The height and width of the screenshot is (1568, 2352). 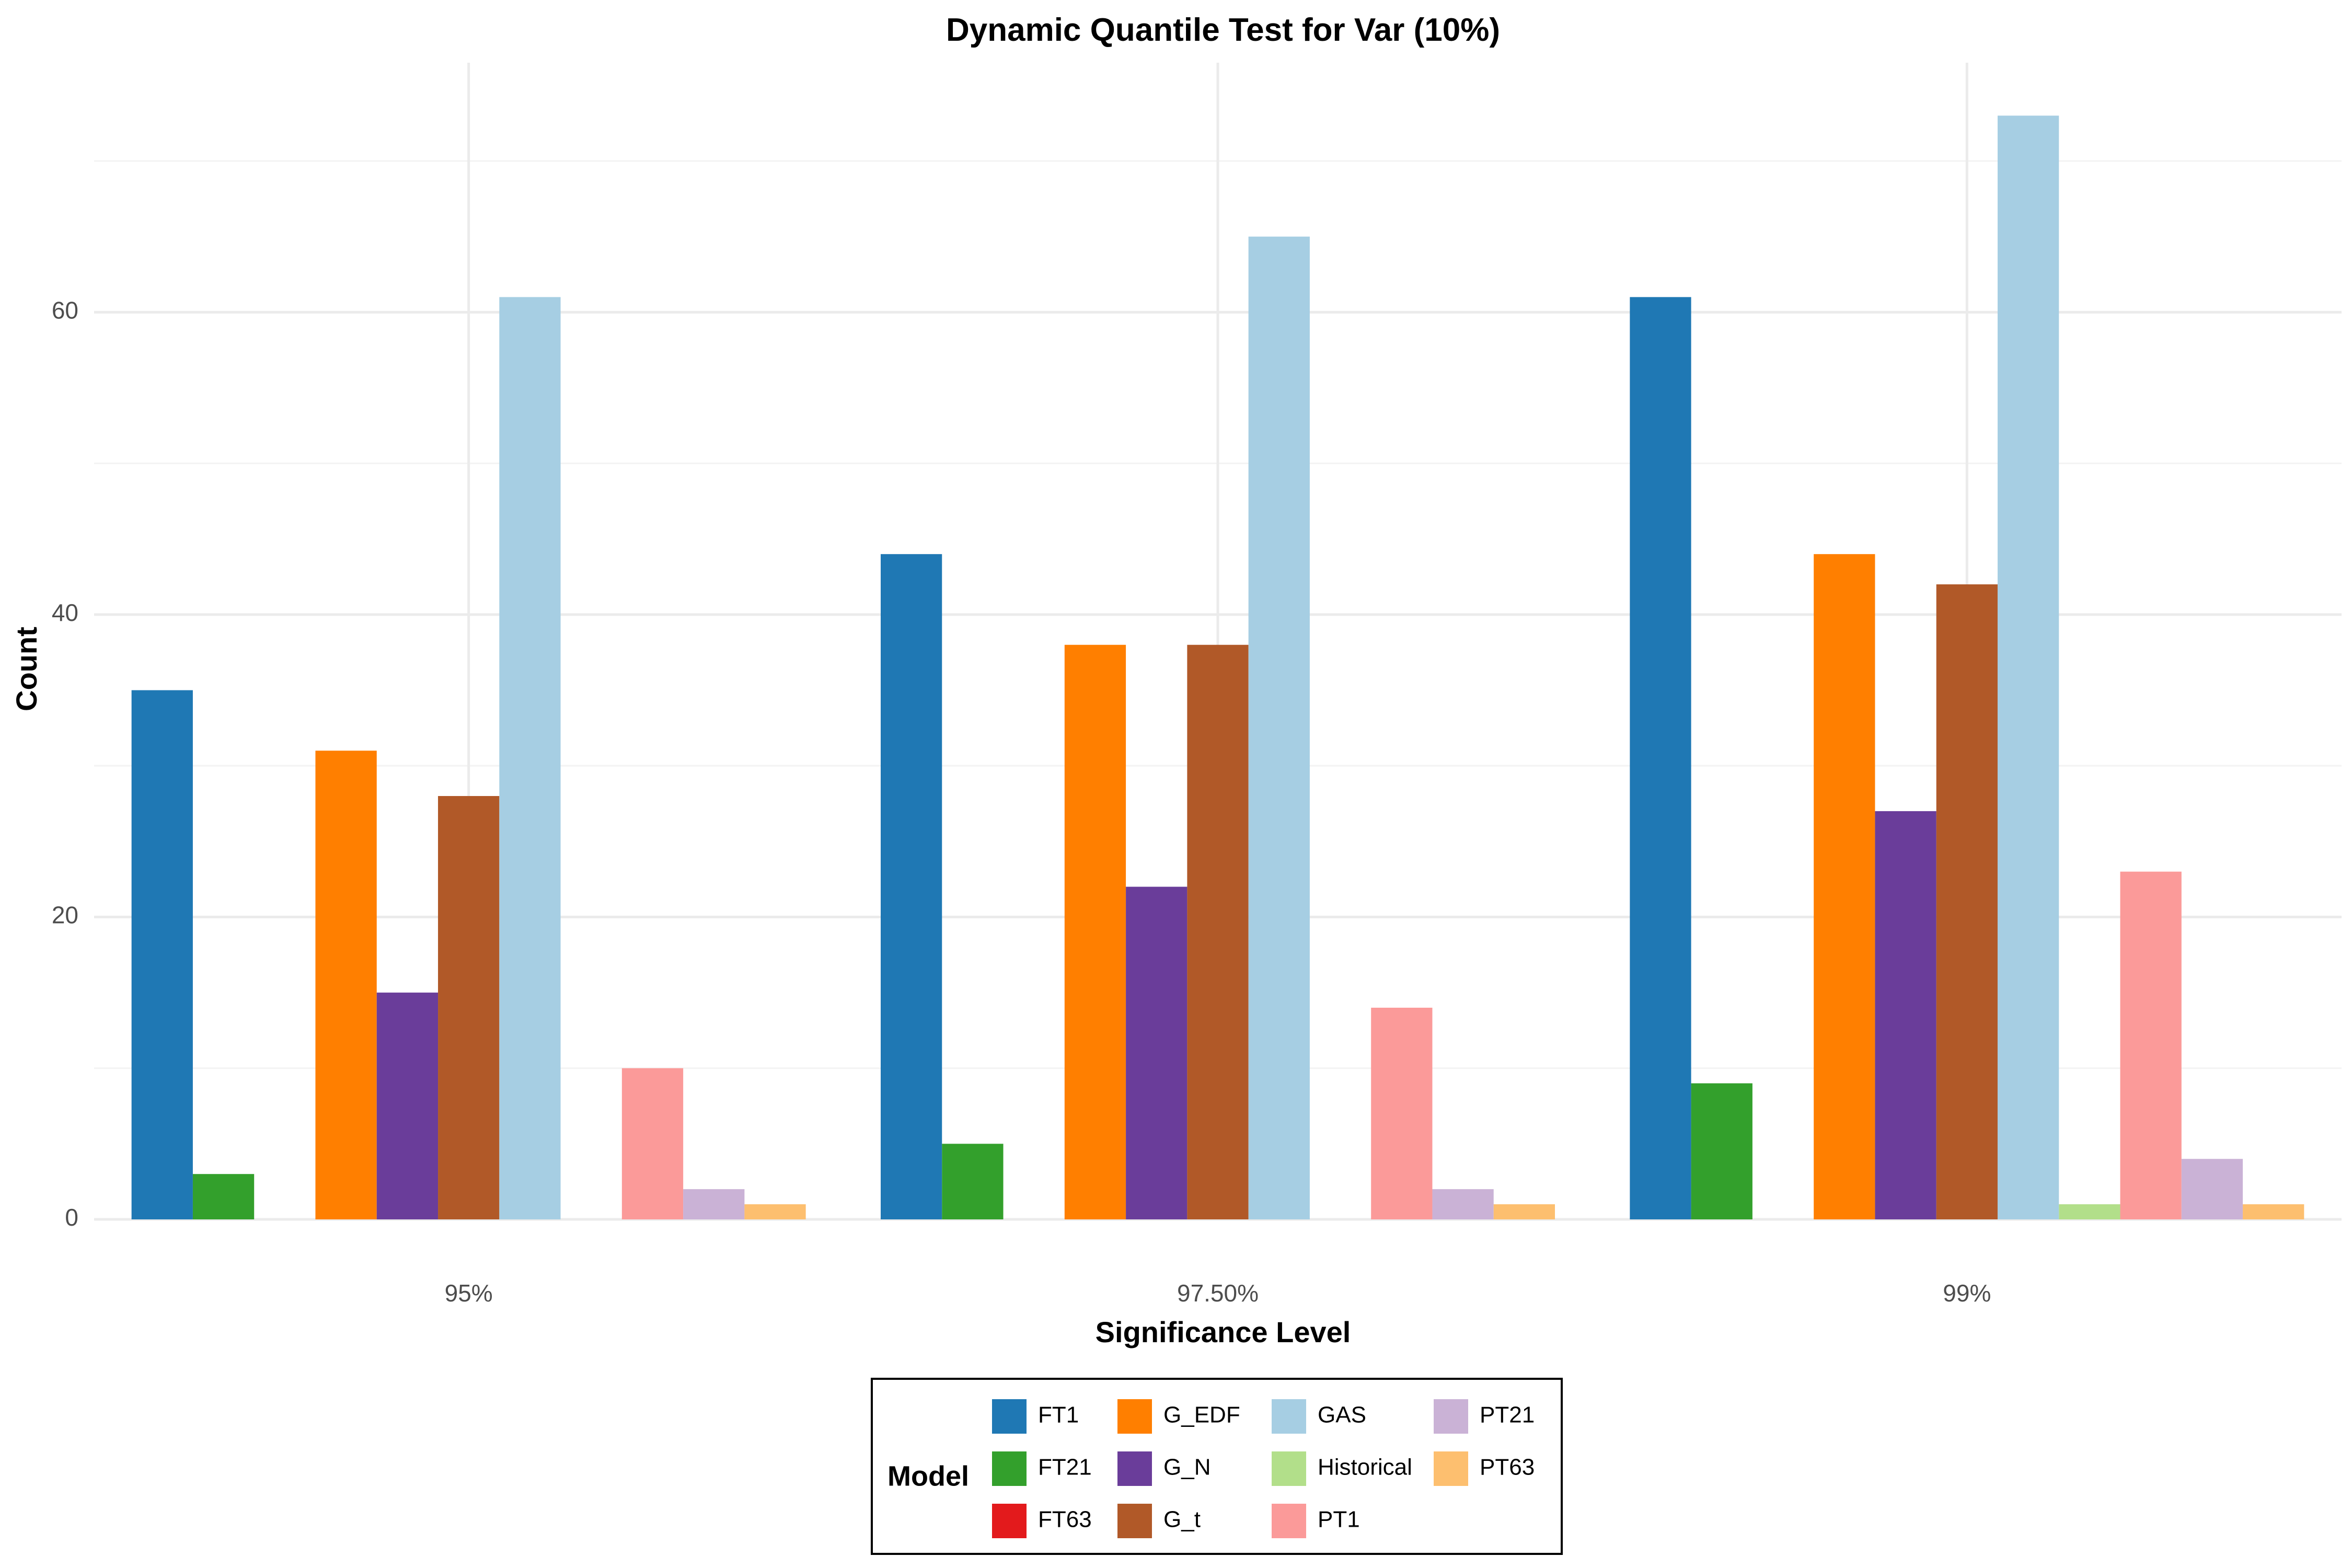 I want to click on legend-title: Model, so click(x=928, y=1476).